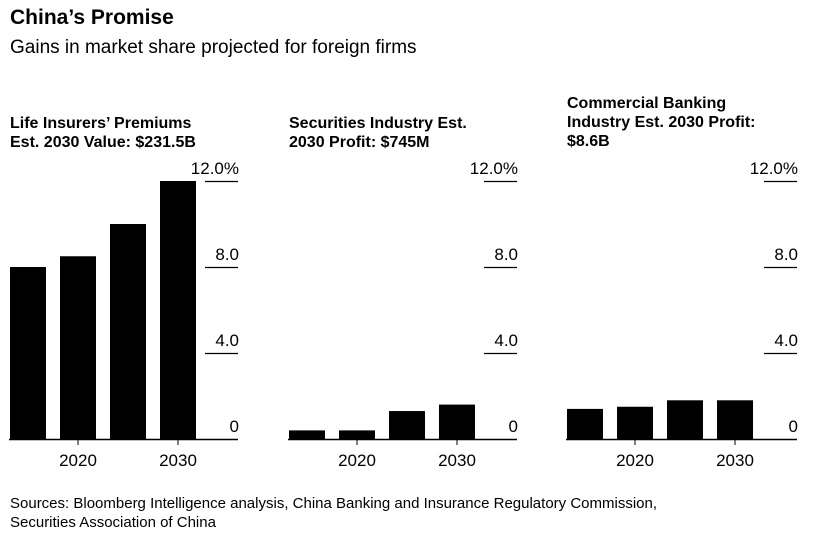 This screenshot has height=540, width=828. Describe the element at coordinates (588, 141) in the screenshot. I see `panel-title-line: $8.6B` at that location.